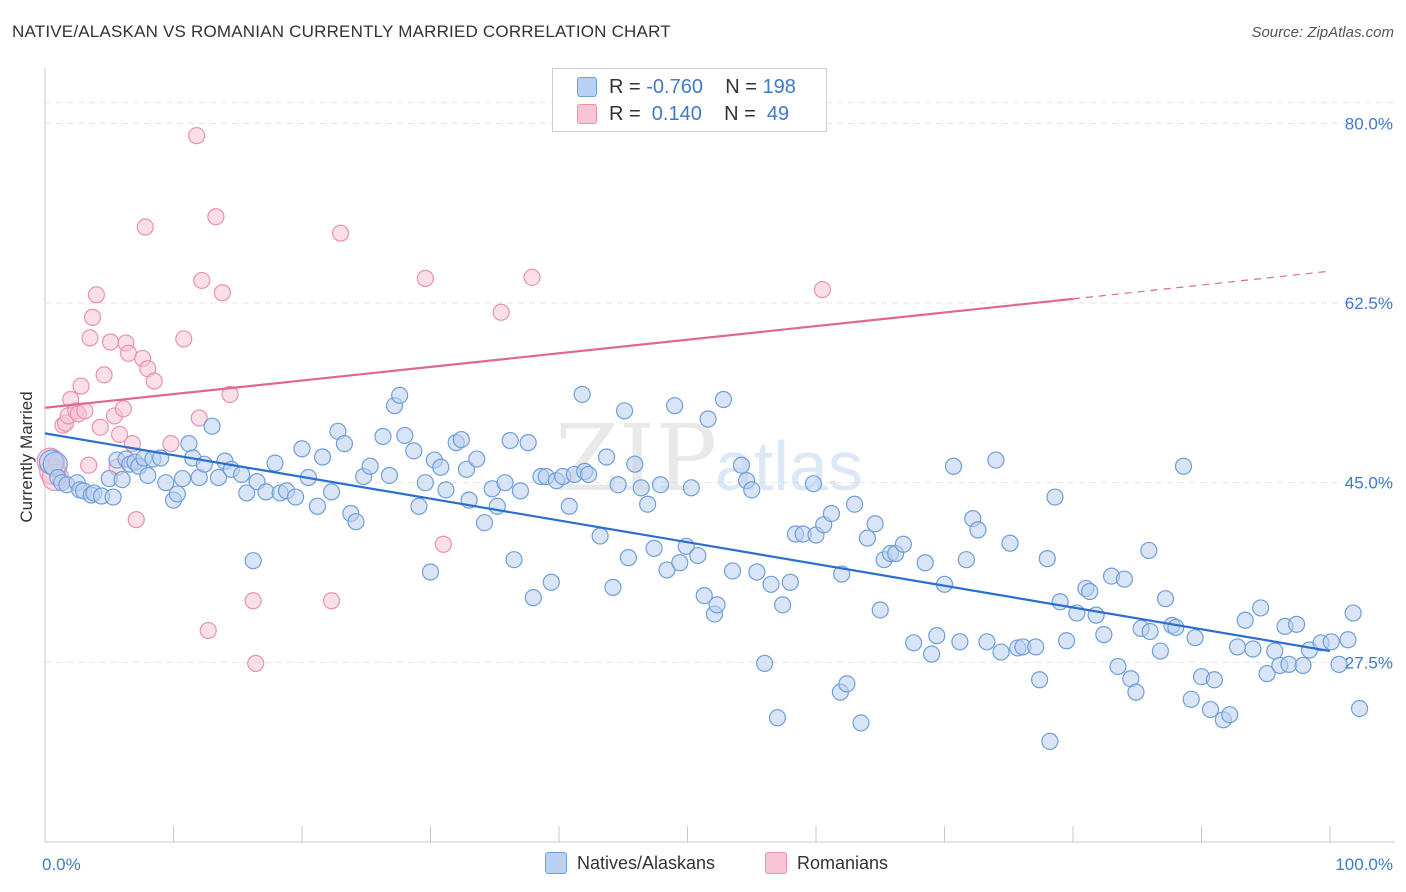 The image size is (1406, 892). I want to click on series-legend: Natives/Alaskans Romanians, so click(703, 865).